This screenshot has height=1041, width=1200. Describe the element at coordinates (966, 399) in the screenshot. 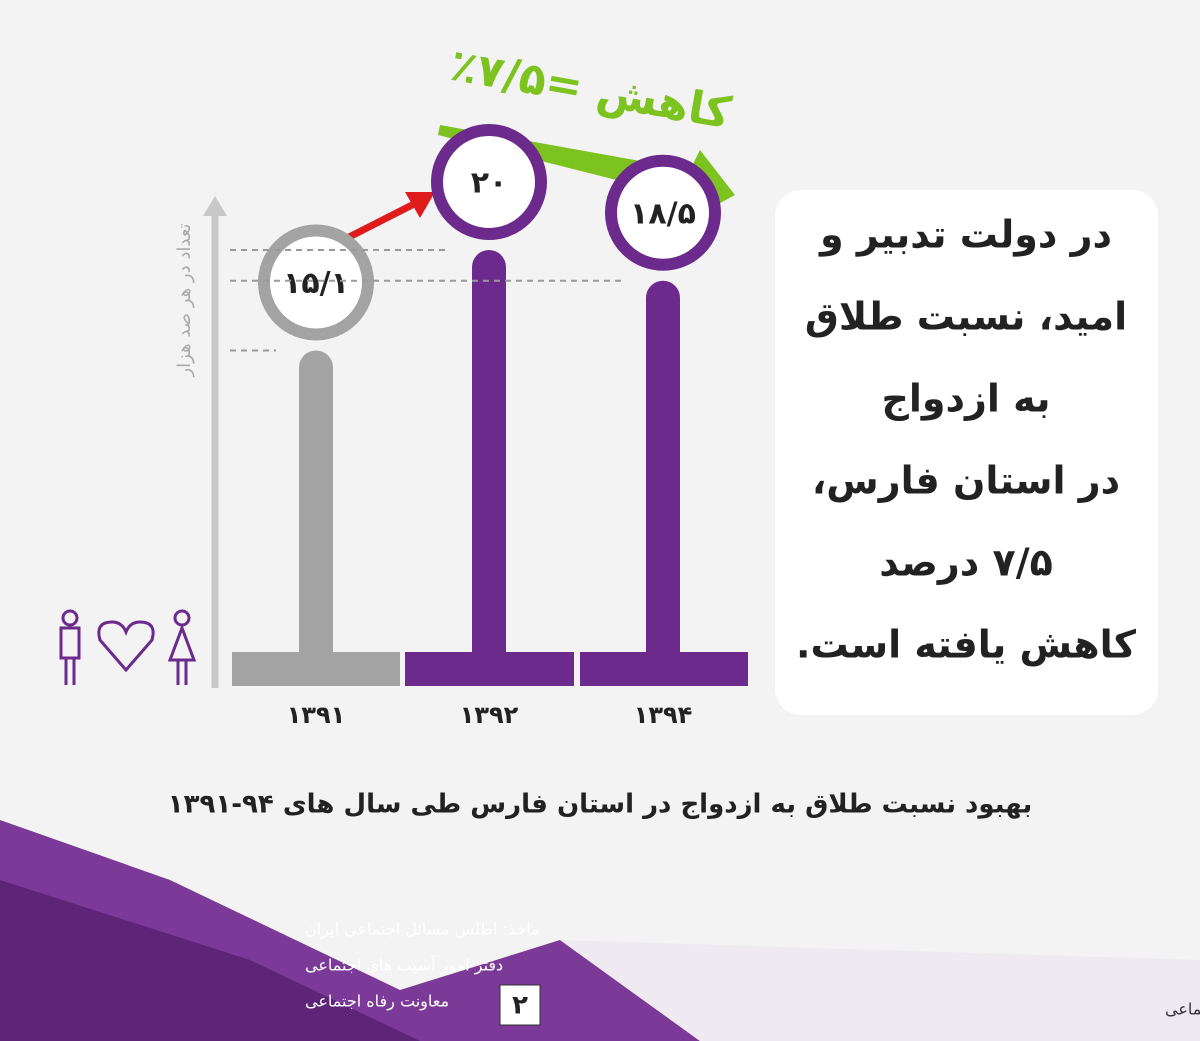

I see `side-text: به ازدواج` at that location.